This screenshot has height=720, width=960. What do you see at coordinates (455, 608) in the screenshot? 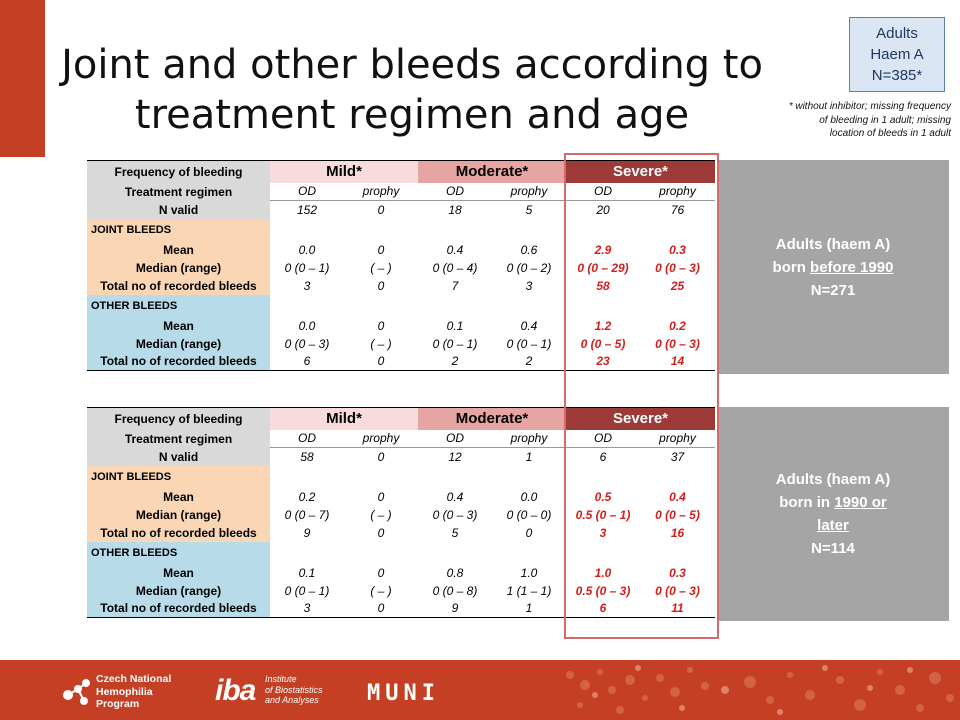
I see `other-total-value: 9` at bounding box center [455, 608].